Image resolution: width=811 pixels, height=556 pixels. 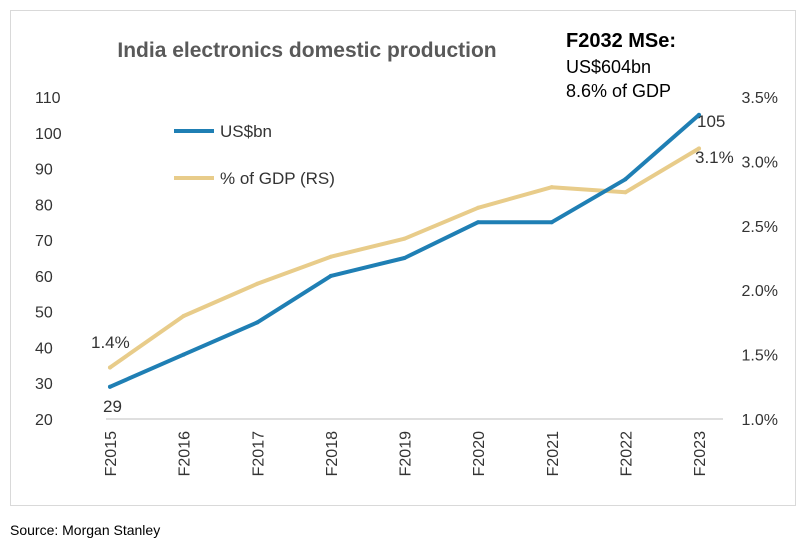 I want to click on annotation-heading: F2032 MSe:, so click(x=621, y=41).